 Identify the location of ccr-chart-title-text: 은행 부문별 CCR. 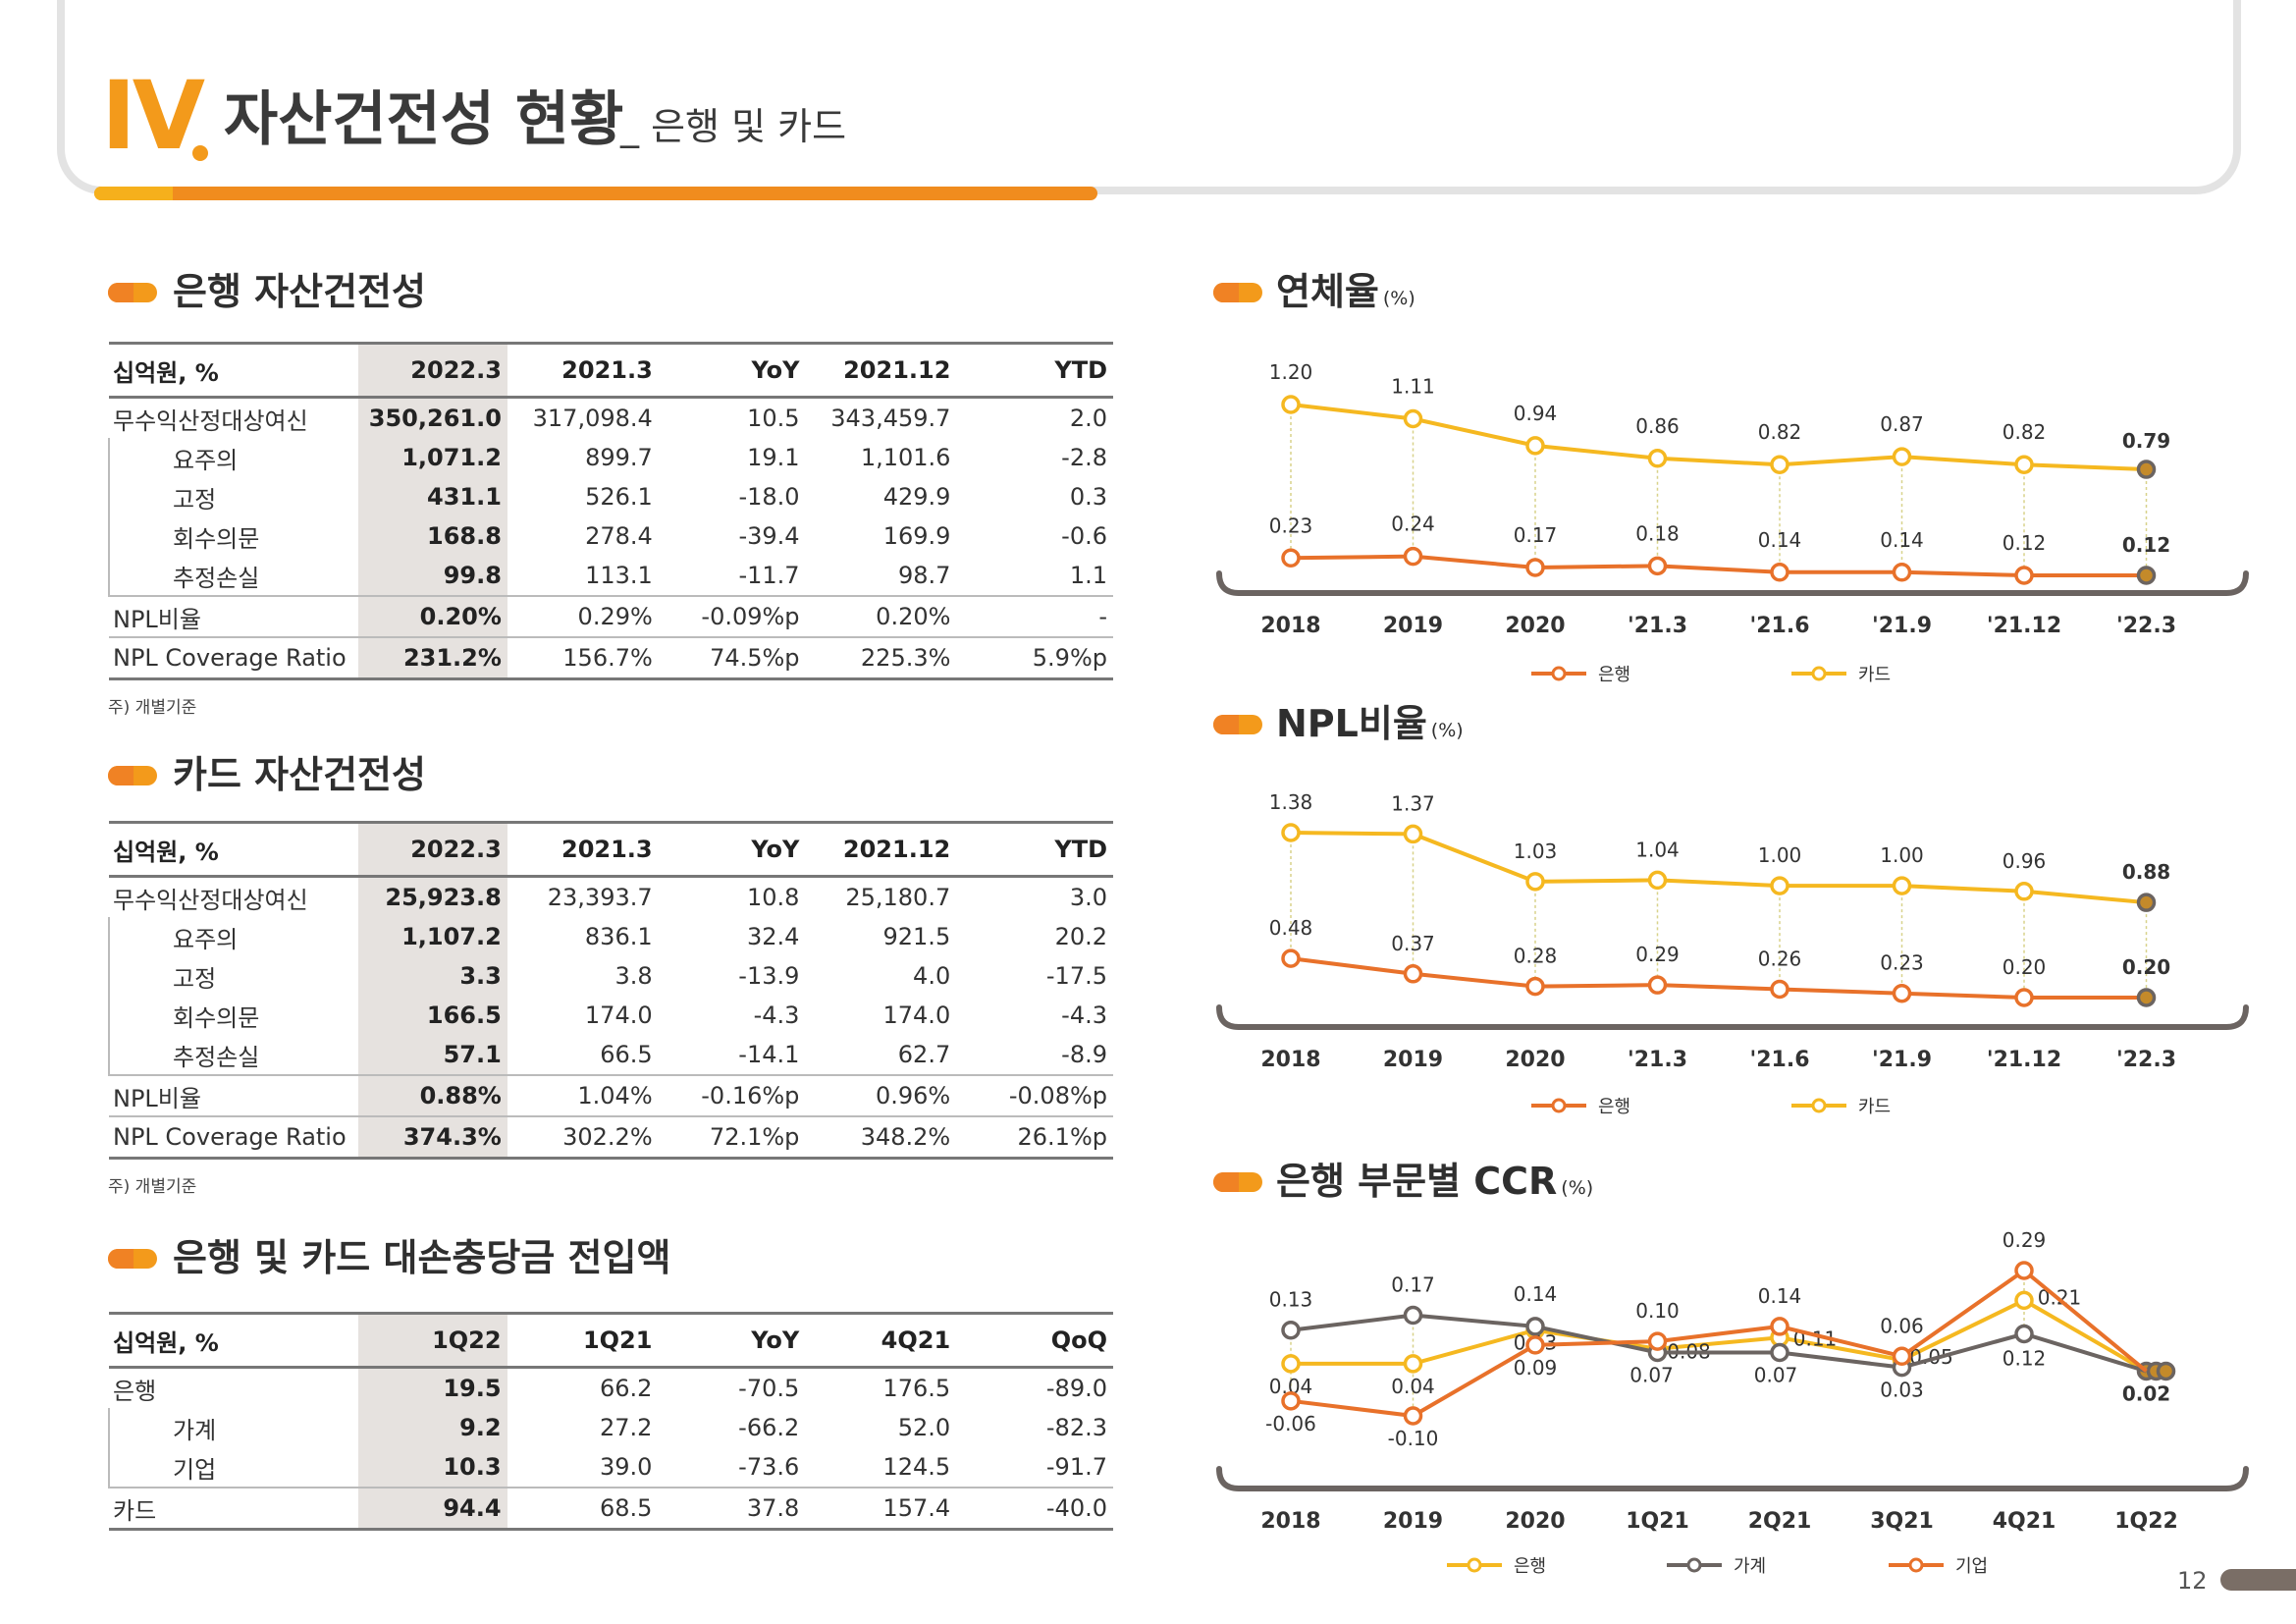
(1417, 1181).